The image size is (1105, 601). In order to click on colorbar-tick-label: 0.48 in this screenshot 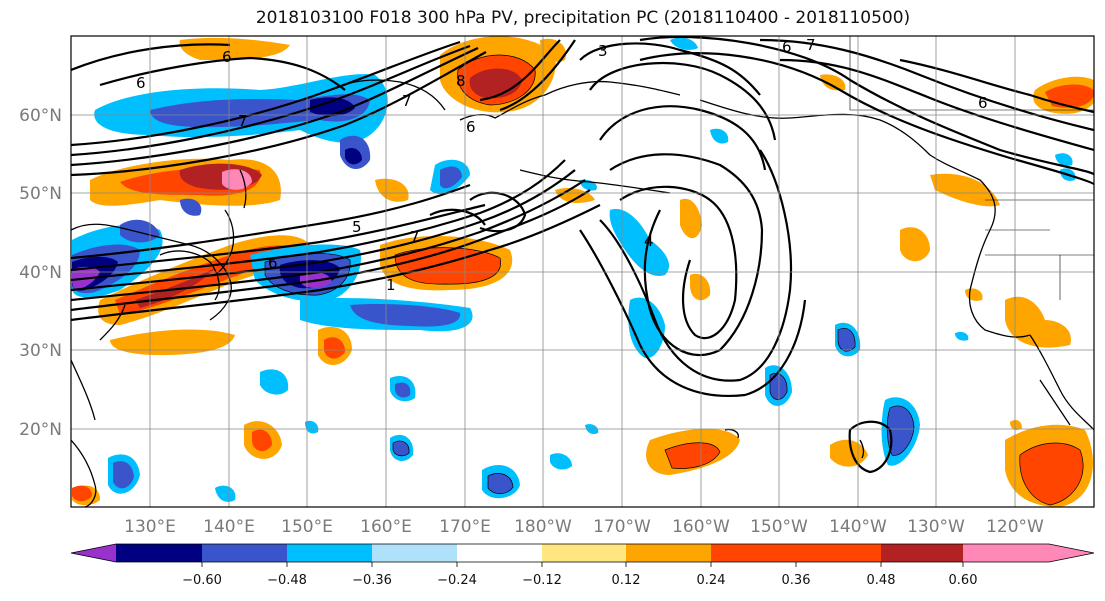, I will do `click(881, 580)`.